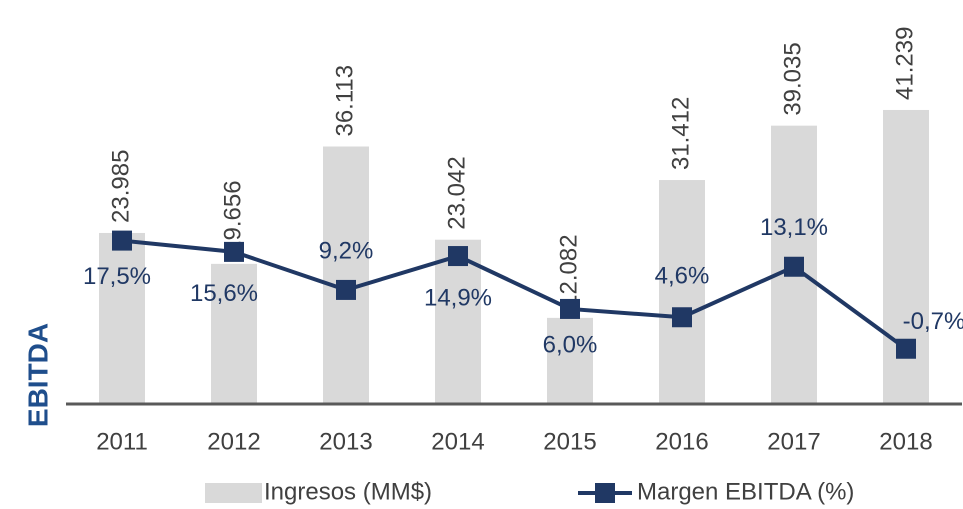 This screenshot has height=509, width=963. I want to click on bar-value-label: 36.113, so click(344, 101).